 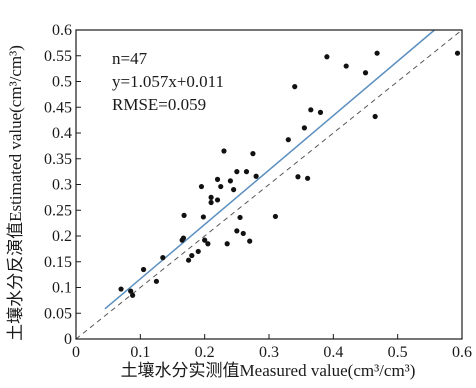 I want to click on x-axis-label: 土壤水分实测值Measured value(cm³/cm³), so click(x=268, y=370).